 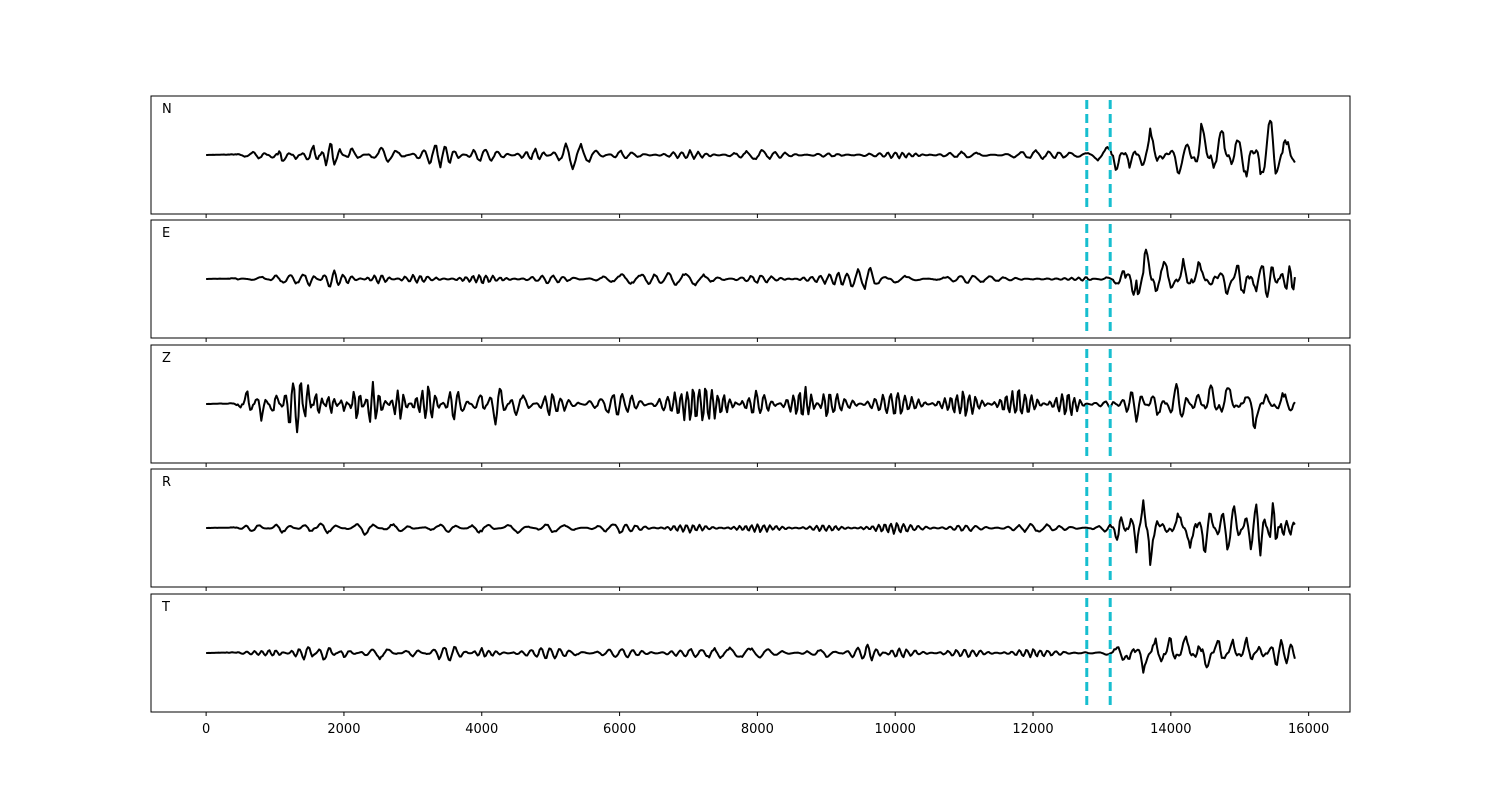 I want to click on channel-label-z: Z, so click(x=166, y=358).